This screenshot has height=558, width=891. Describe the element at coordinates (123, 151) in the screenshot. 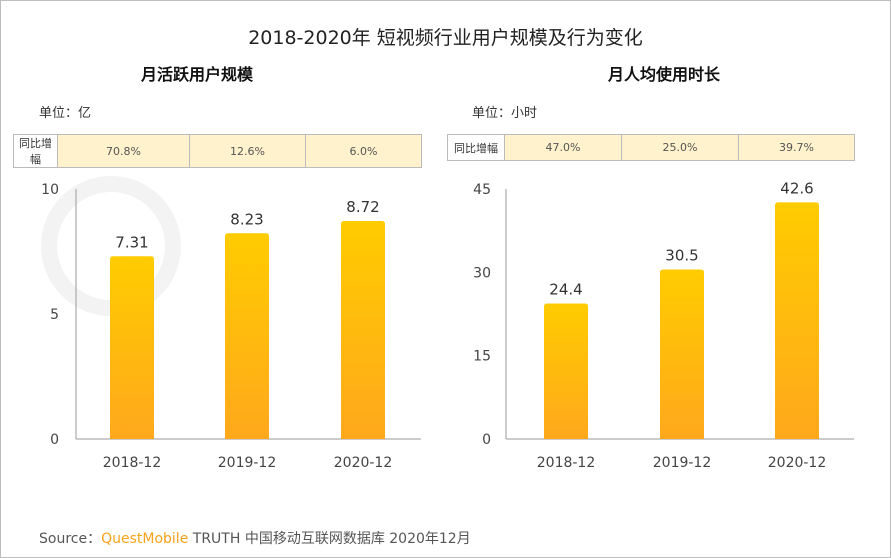

I see `growth-cell: 70.8%` at that location.